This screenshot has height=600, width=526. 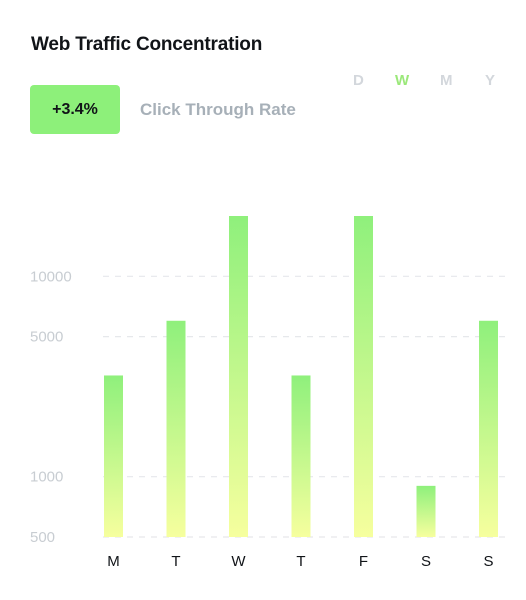 What do you see at coordinates (490, 80) in the screenshot?
I see `period-tab-y: Y` at bounding box center [490, 80].